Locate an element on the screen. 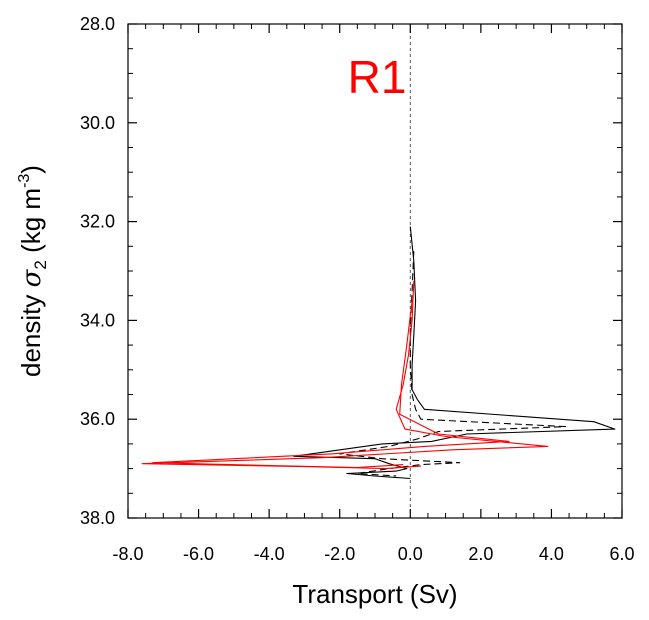 The width and height of the screenshot is (649, 620). x-tick-label: 2.0 is located at coordinates (480, 554).